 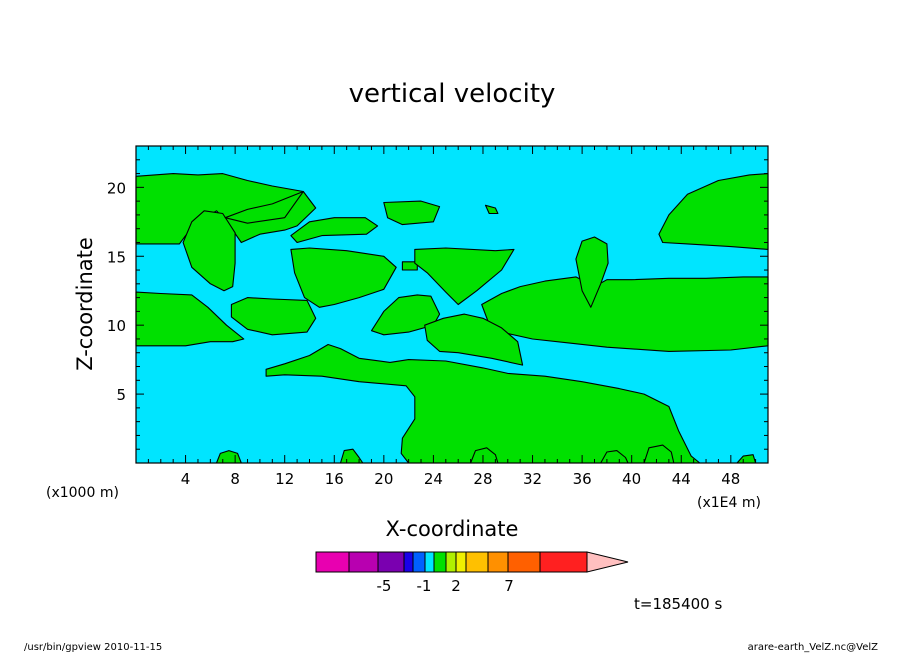 What do you see at coordinates (452, 94) in the screenshot?
I see `chart-title: vertical velocity` at bounding box center [452, 94].